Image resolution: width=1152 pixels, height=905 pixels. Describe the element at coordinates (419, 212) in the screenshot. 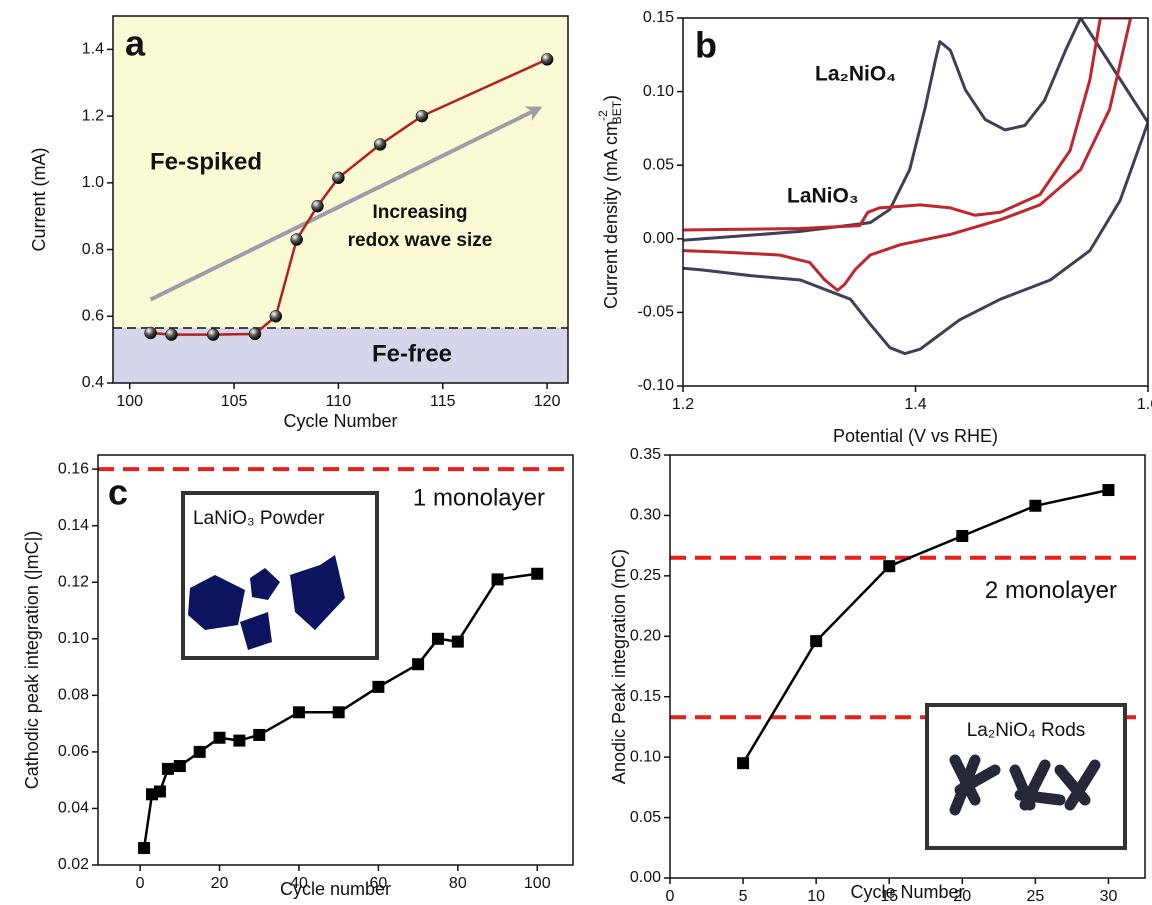

I see `annotation: Increasing` at that location.